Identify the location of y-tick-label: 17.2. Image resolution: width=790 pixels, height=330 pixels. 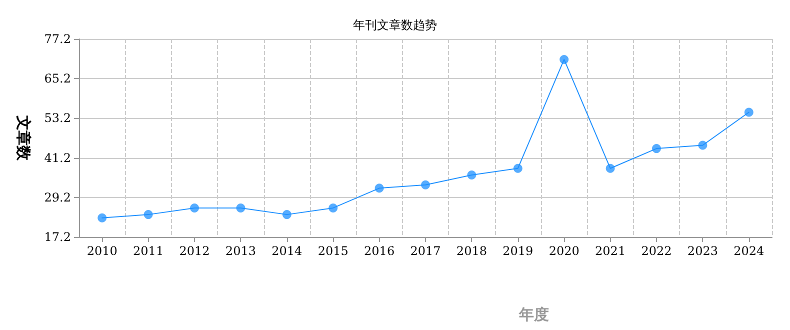
(57, 237).